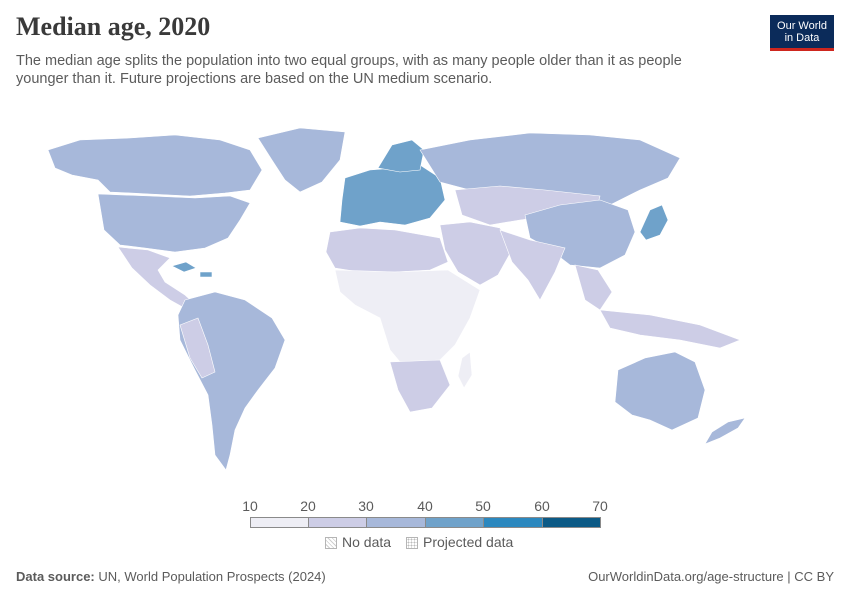  Describe the element at coordinates (542, 506) in the screenshot. I see `legend-tick: 60` at that location.